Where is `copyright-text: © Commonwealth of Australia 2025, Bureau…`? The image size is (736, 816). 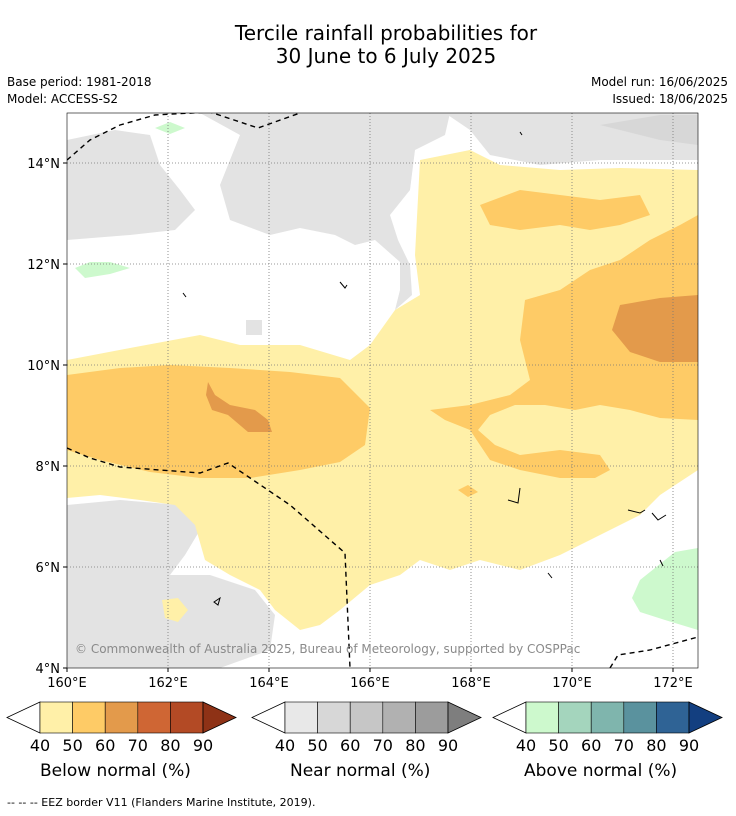 copyright-text: © Commonwealth of Australia 2025, Bureau… is located at coordinates (327, 649).